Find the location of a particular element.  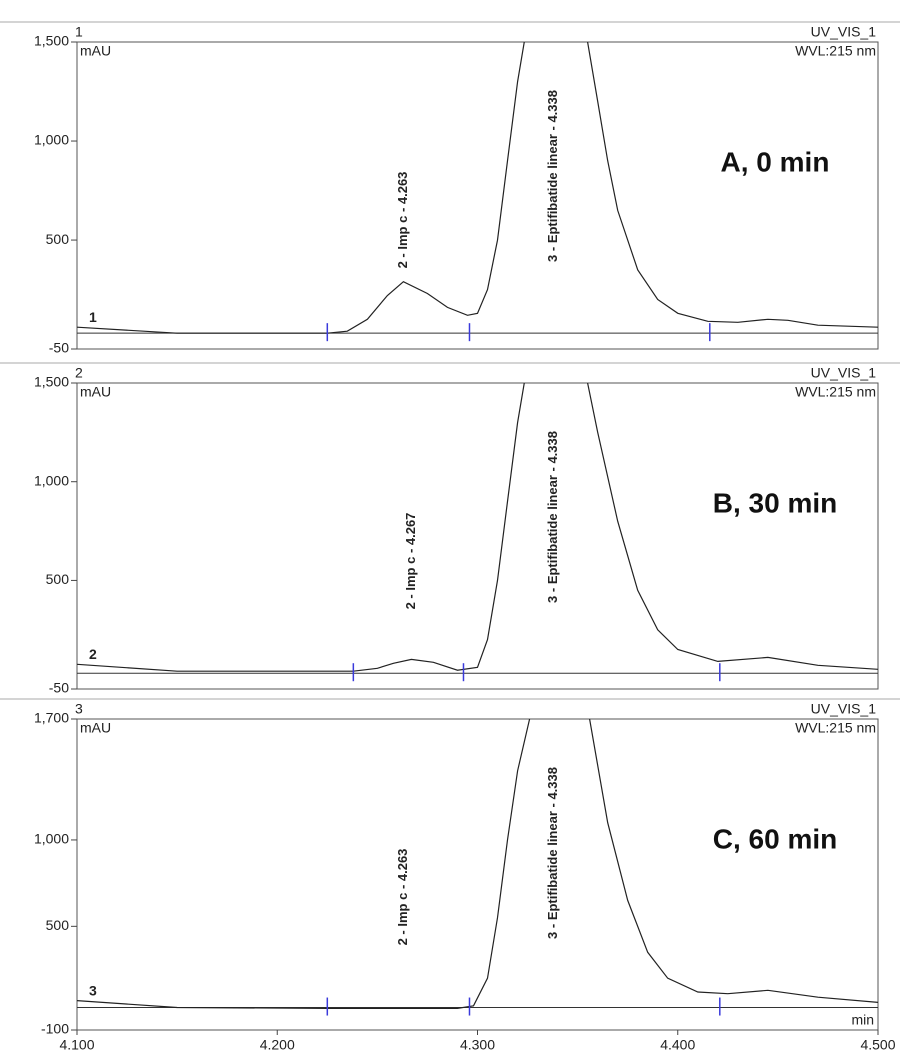

panel-label: C, 60 min is located at coordinates (775, 838).